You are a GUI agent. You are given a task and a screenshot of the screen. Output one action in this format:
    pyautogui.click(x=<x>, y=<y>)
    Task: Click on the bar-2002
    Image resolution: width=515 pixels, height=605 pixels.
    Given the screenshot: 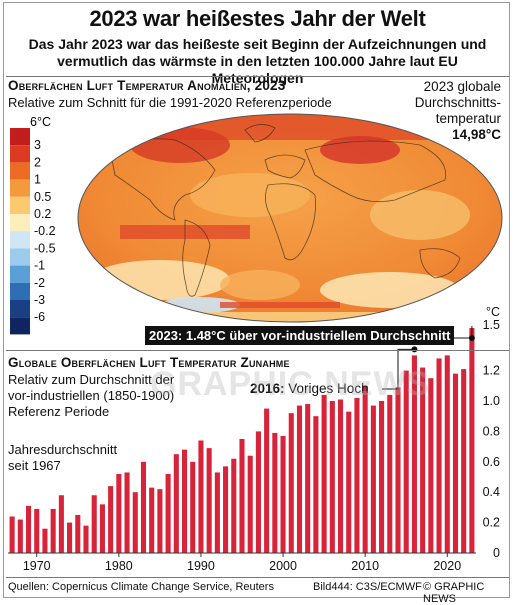 What is the action you would take?
    pyautogui.click(x=299, y=479)
    